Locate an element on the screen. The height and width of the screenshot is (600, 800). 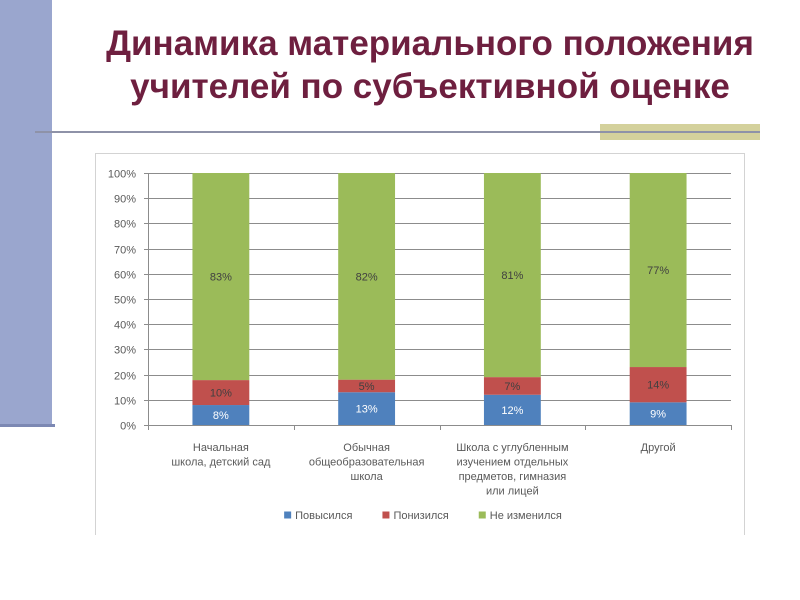
category-label-line: Другой is located at coordinates (658, 448).